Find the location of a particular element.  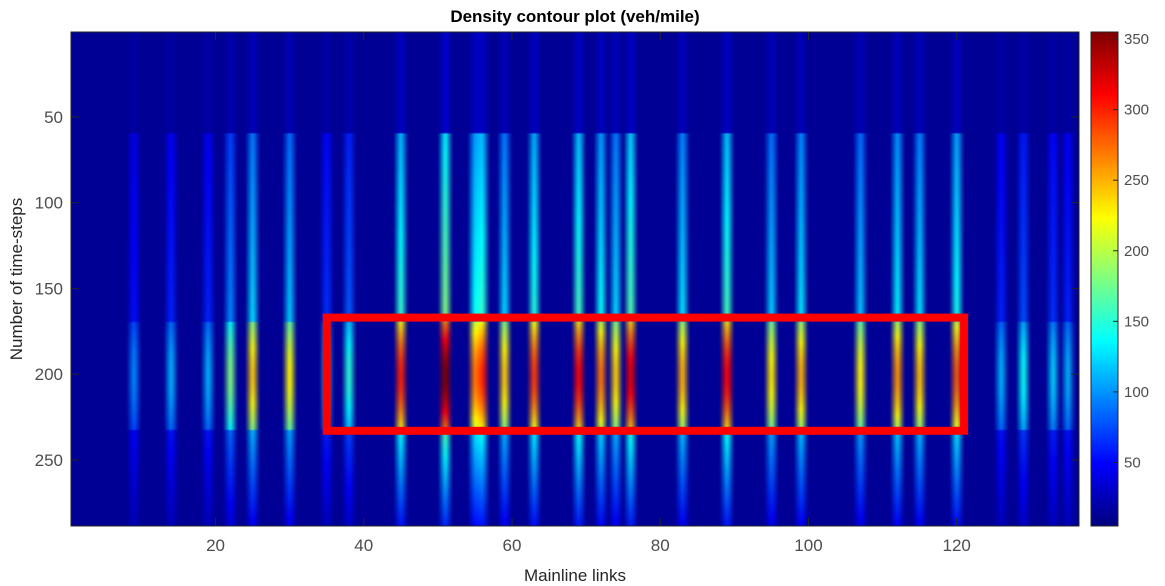

x-tick-label: 40 is located at coordinates (363, 545).